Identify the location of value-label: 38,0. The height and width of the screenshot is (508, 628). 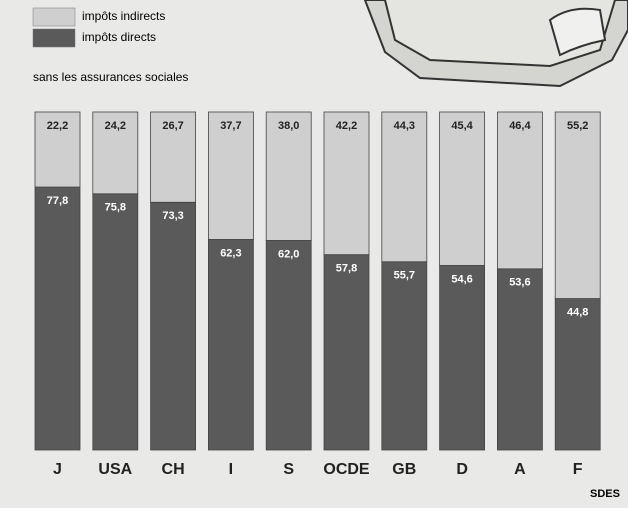
(288, 126).